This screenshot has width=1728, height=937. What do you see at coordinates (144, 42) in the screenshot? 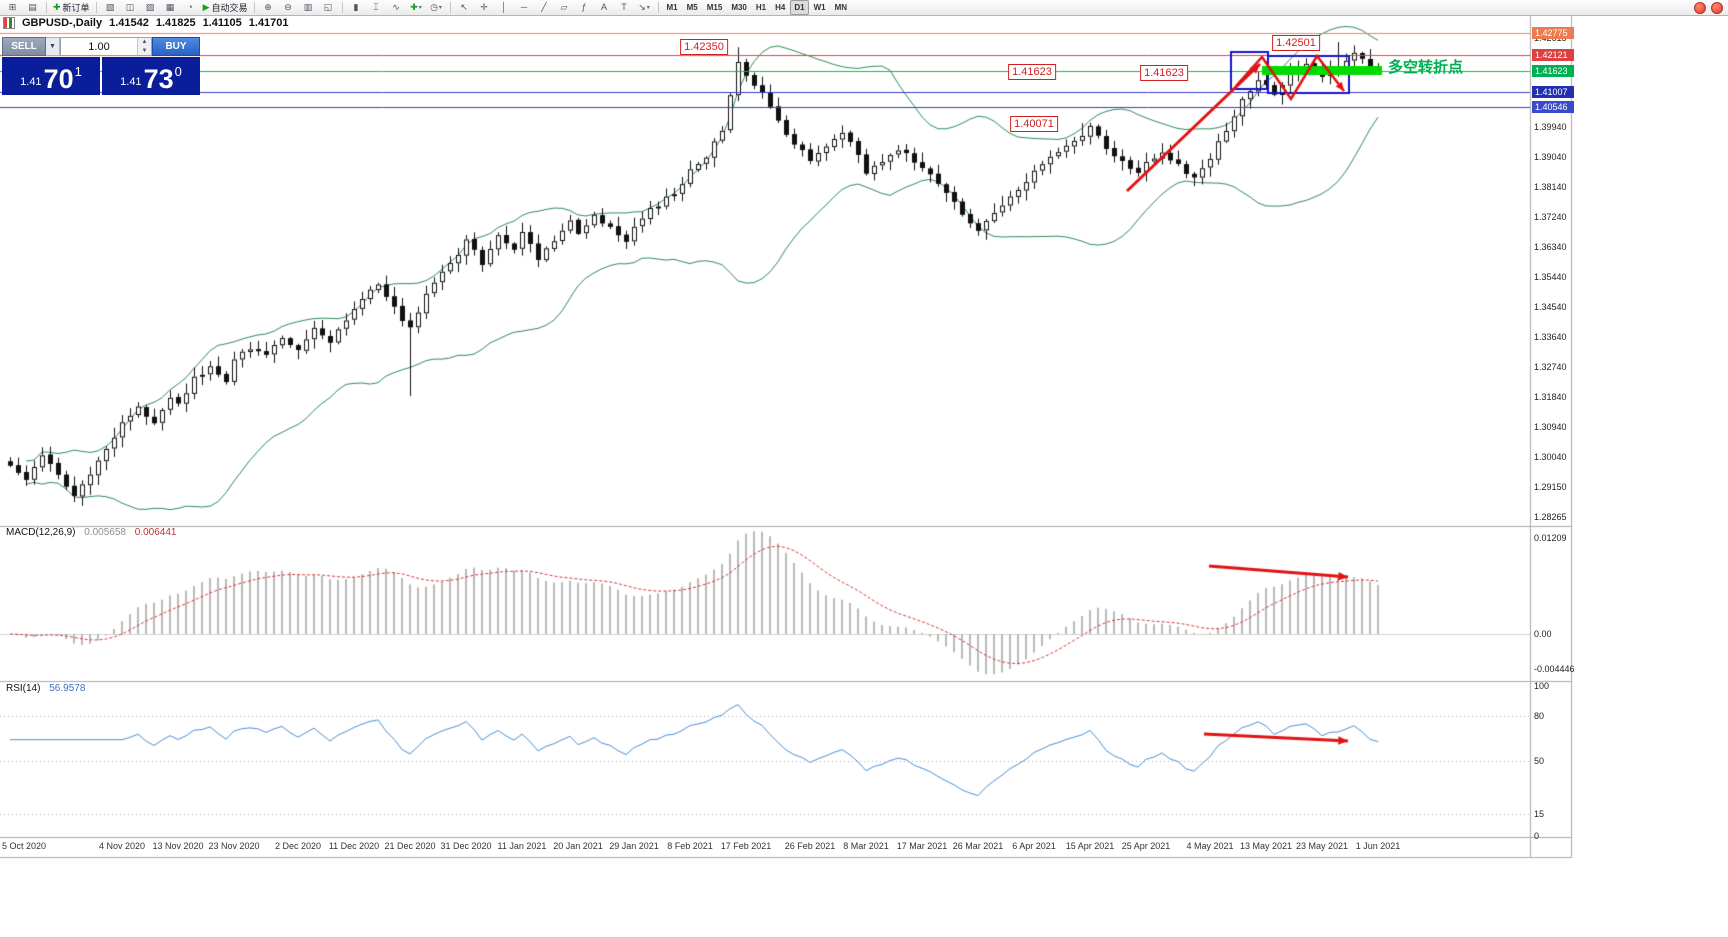
I see `volume-up-icon: ▲` at bounding box center [144, 42].